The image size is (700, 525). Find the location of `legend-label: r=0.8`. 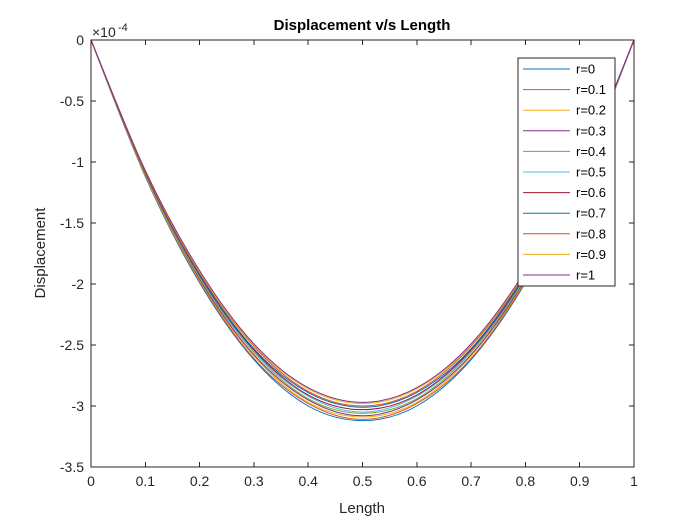

legend-label: r=0.8 is located at coordinates (591, 233).